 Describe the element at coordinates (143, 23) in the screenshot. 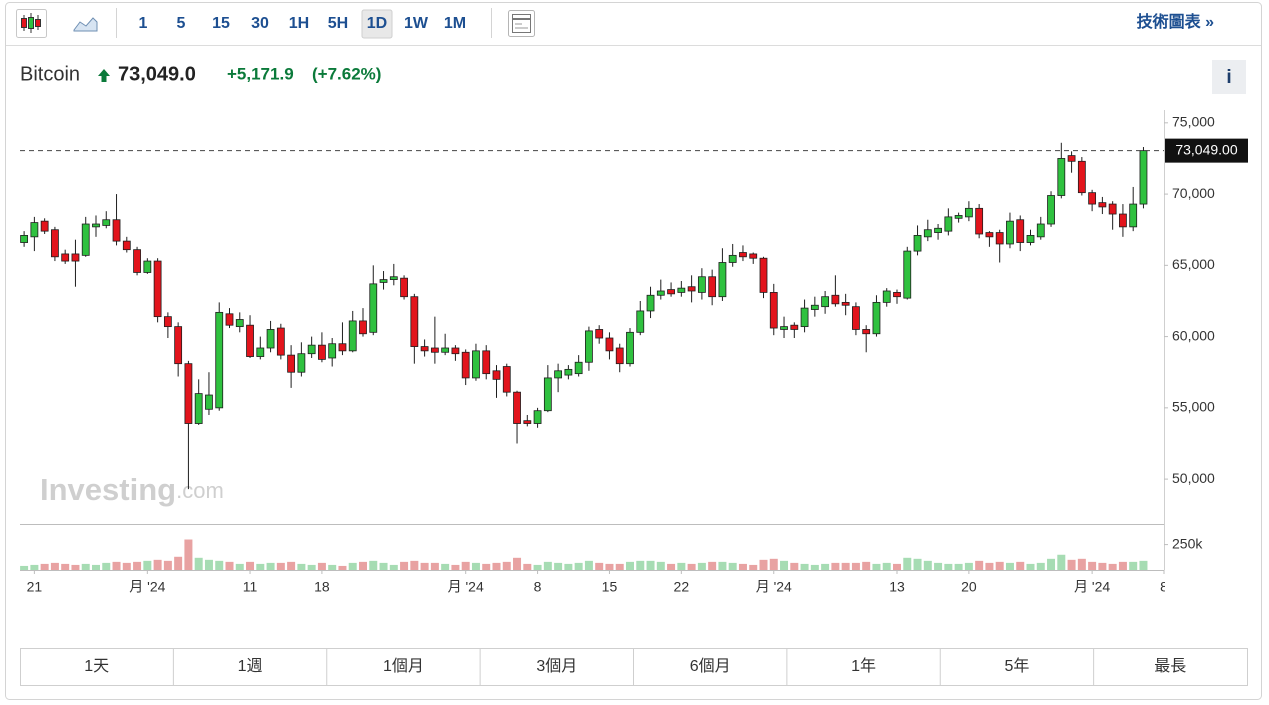

I see `interval-button: 1` at that location.